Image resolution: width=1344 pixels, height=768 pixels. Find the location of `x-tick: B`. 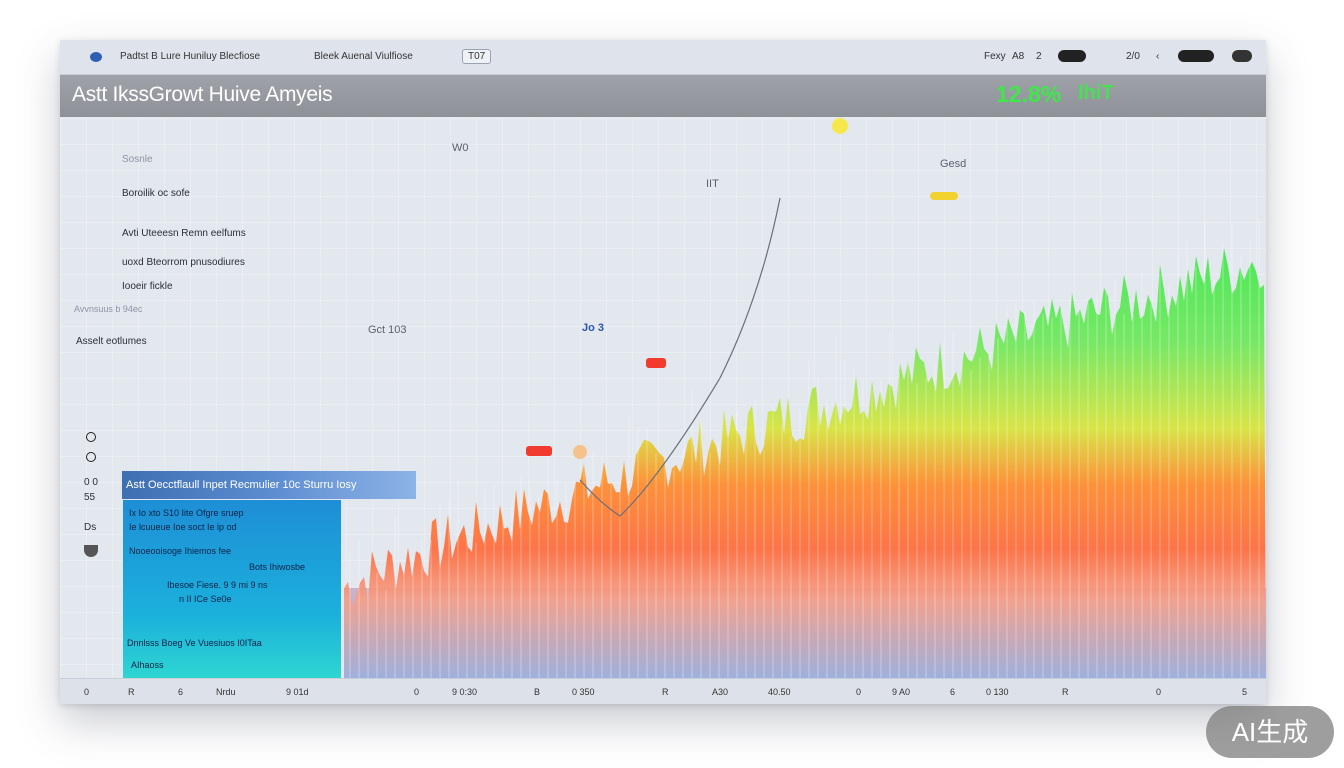

x-tick: B is located at coordinates (537, 692).